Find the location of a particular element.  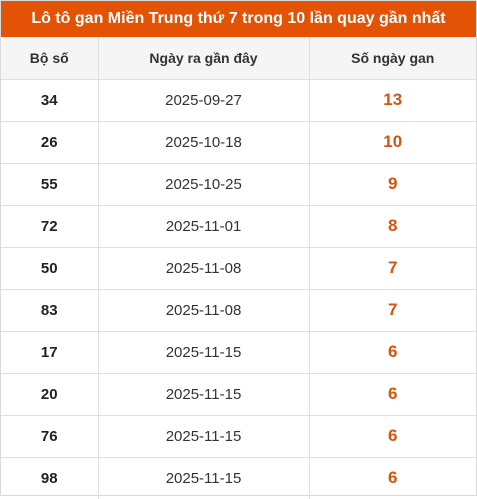

gap-cell: 9 is located at coordinates (392, 184).